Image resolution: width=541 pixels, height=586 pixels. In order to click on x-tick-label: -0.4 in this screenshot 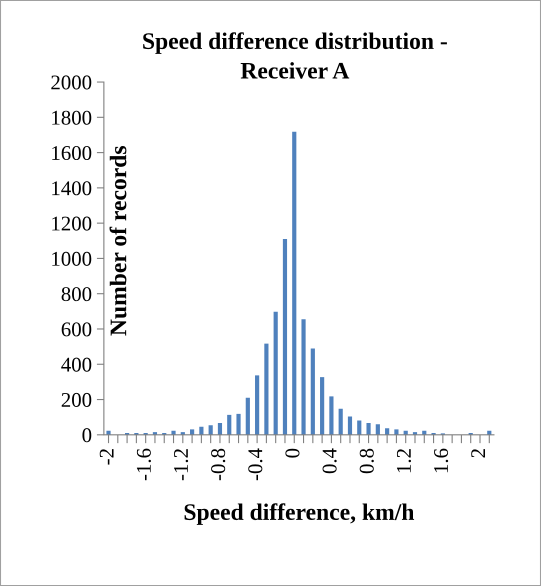, I will do `click(255, 464)`.